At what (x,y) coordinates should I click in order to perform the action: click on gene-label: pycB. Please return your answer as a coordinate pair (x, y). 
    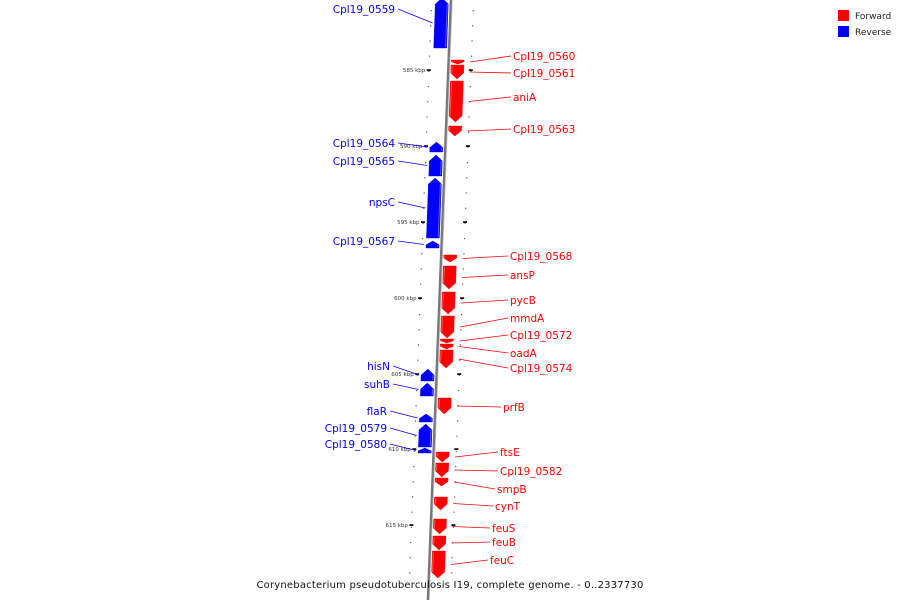
    Looking at the image, I should click on (523, 301).